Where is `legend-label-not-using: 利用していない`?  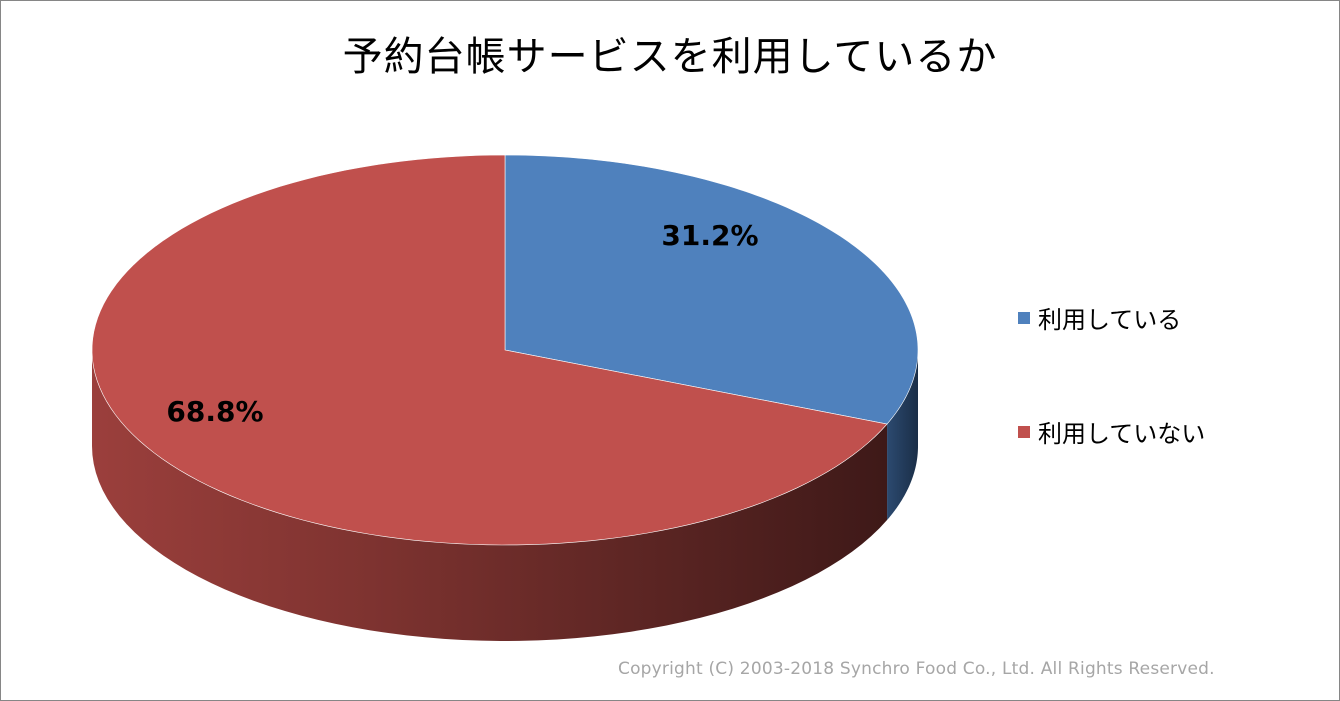 legend-label-not-using: 利用していない is located at coordinates (1122, 434).